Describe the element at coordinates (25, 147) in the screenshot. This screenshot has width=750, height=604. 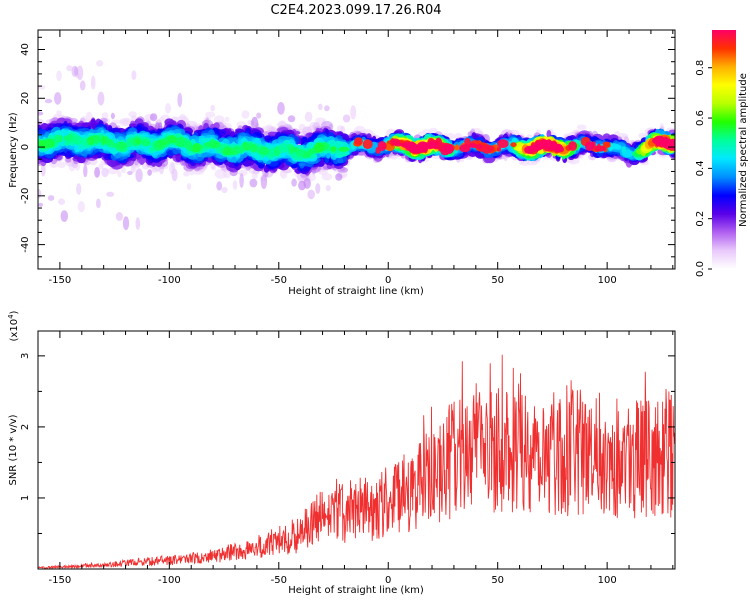
I see `y-tick-label: 0` at that location.